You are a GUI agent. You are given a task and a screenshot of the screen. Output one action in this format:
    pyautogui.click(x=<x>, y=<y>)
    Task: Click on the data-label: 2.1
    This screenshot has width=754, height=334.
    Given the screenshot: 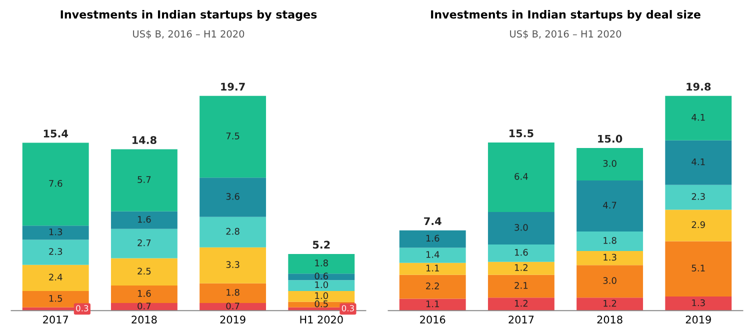 What is the action you would take?
    pyautogui.click(x=521, y=285)
    